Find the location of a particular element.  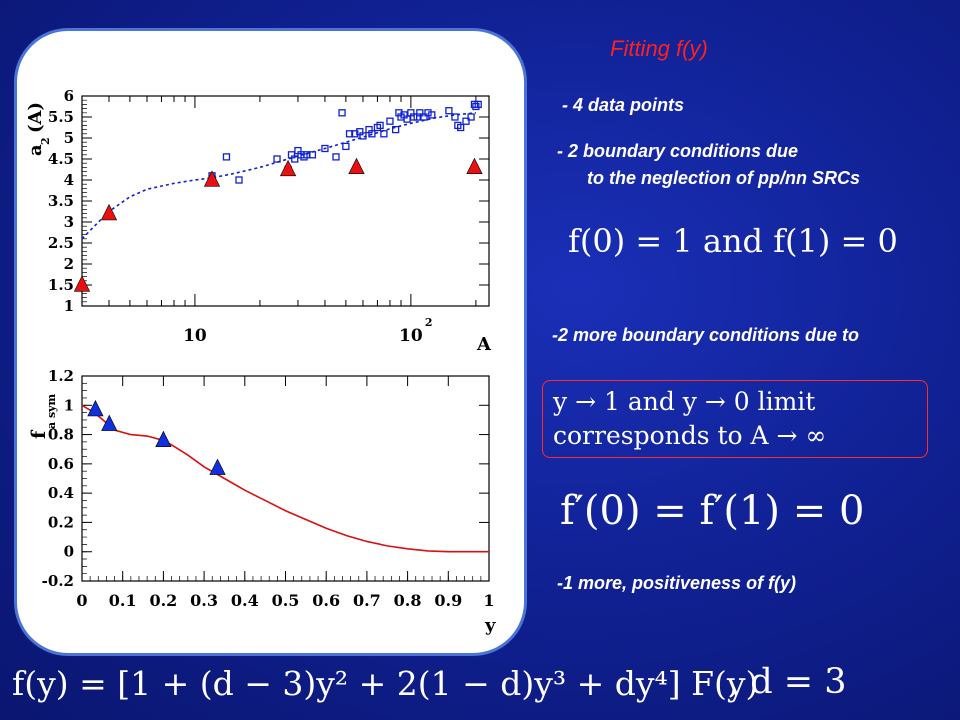

bottom-ytick-label: 0.2 is located at coordinates (61, 522).